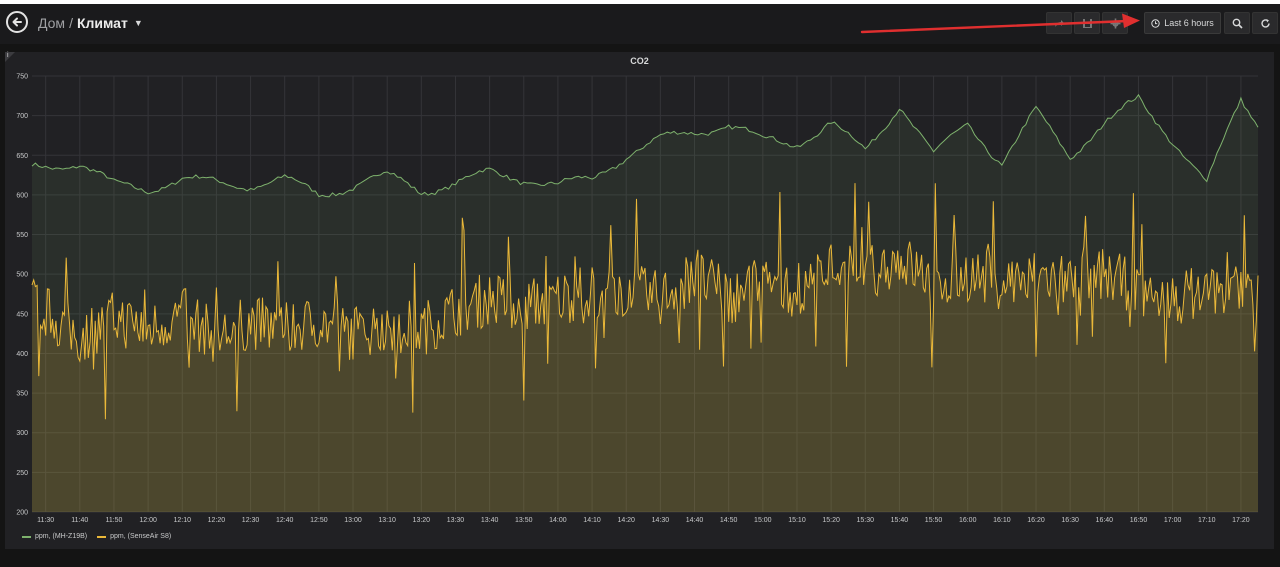  I want to click on x-tick-label: 14:20, so click(626, 520).